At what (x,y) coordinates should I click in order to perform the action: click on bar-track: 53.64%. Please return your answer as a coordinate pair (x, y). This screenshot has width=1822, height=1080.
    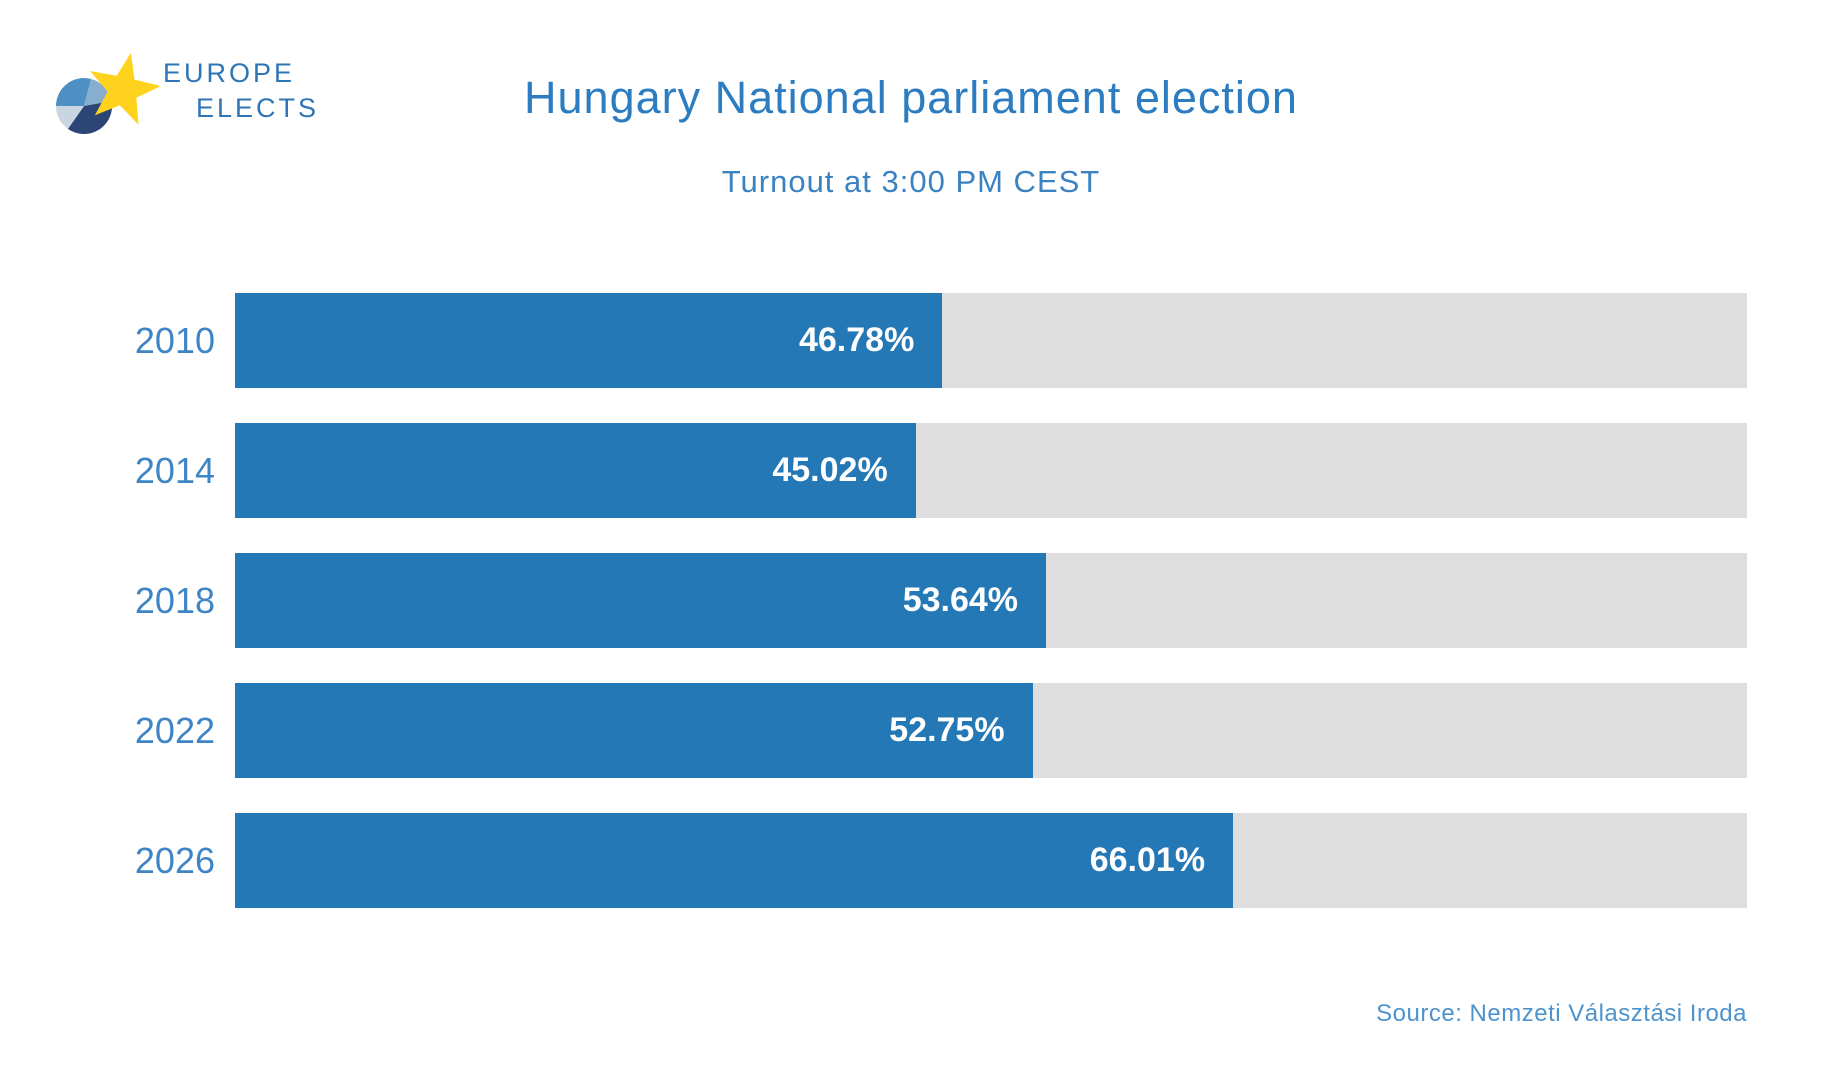
    Looking at the image, I should click on (991, 600).